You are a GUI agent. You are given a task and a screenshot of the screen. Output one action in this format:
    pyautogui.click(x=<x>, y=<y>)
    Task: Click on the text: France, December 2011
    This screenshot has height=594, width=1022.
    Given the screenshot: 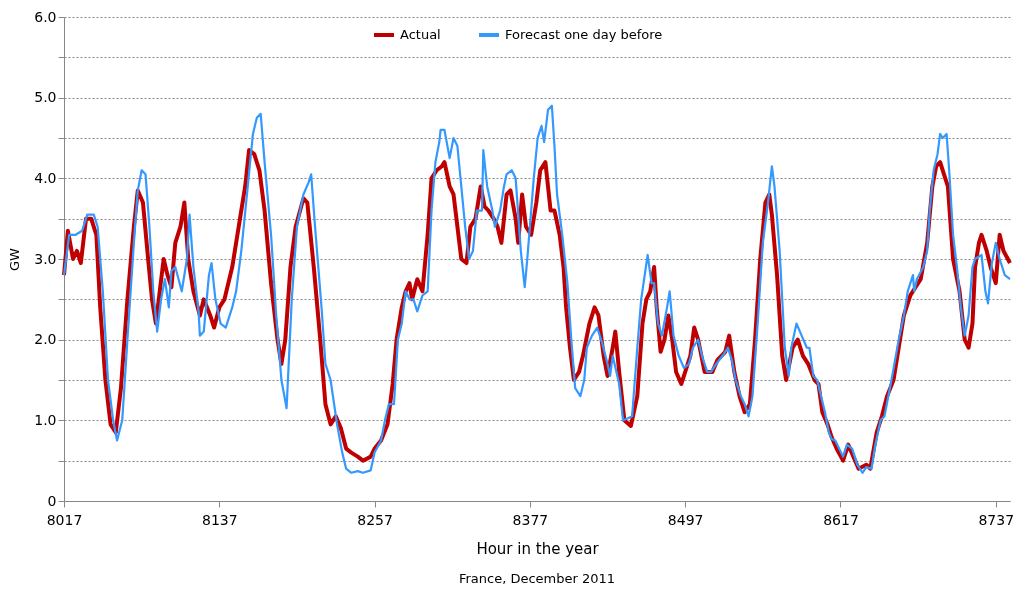 What is the action you would take?
    pyautogui.click(x=537, y=578)
    